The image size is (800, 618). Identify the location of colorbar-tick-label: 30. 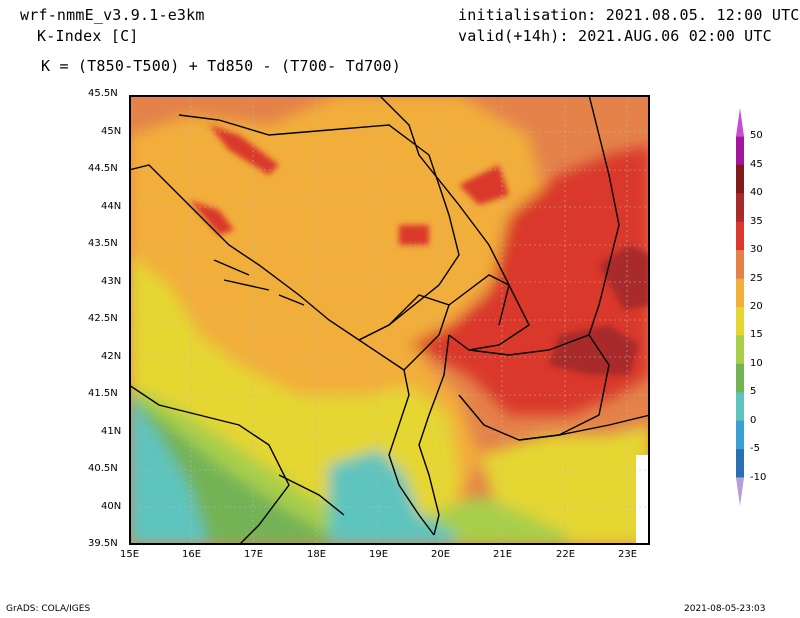
(756, 250).